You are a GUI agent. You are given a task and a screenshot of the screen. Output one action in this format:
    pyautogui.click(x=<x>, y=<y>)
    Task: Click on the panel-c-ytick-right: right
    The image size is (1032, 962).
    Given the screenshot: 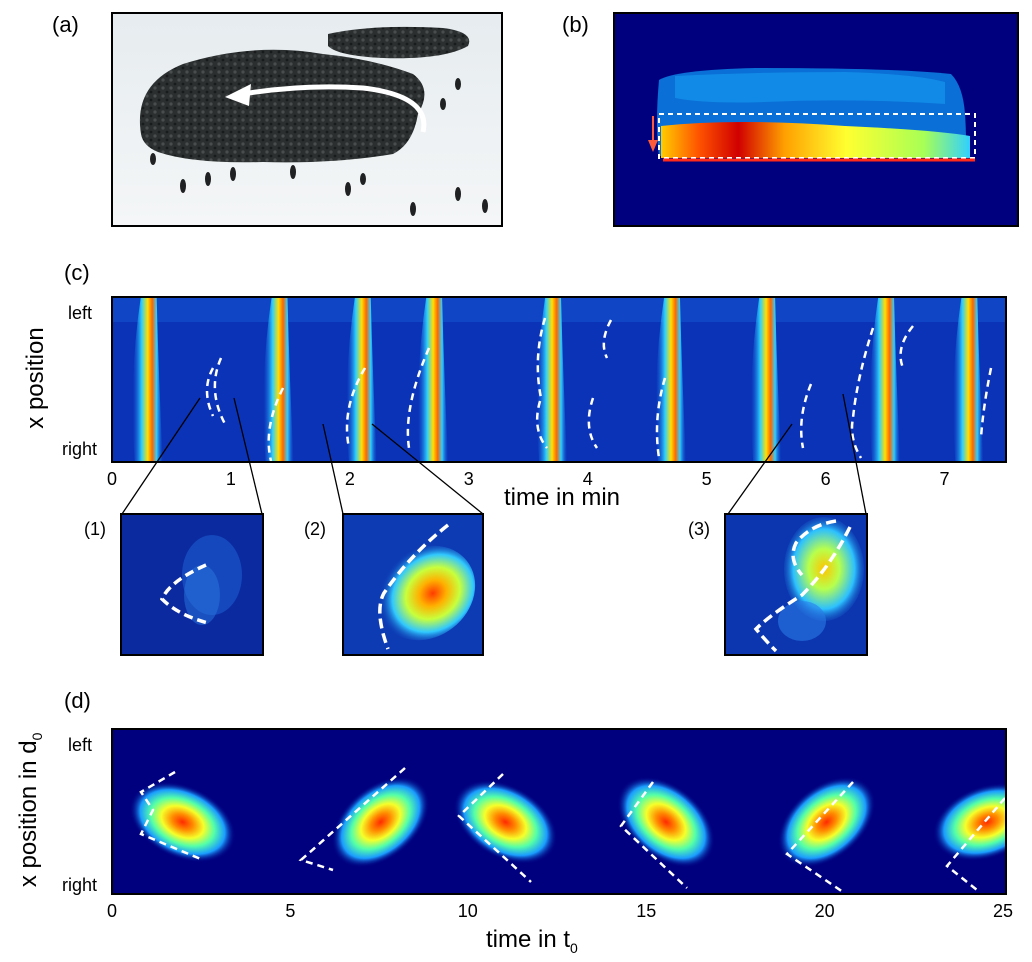 What is the action you would take?
    pyautogui.click(x=80, y=449)
    